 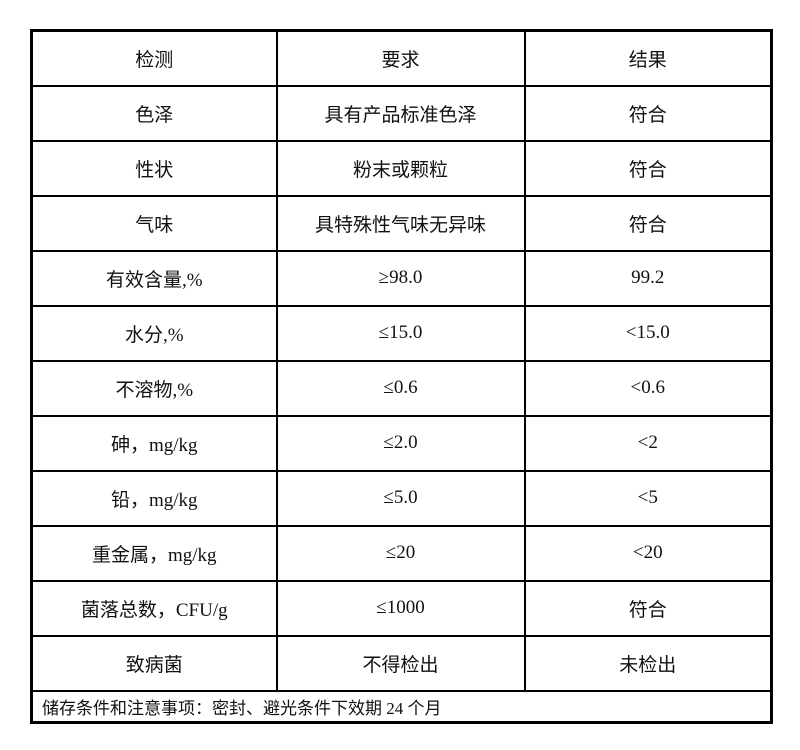 I want to click on requirement-cell: ≤15.0, so click(x=400, y=333).